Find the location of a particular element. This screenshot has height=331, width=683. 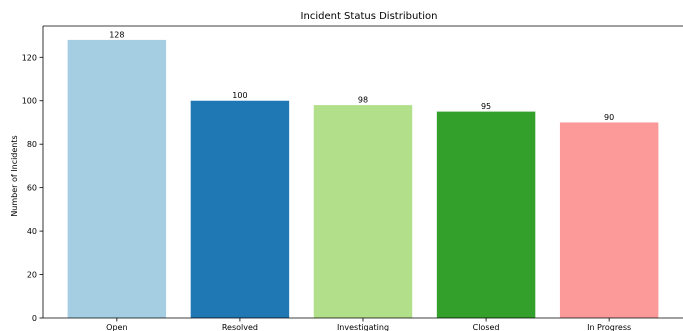

bar-in-progress is located at coordinates (609, 220).